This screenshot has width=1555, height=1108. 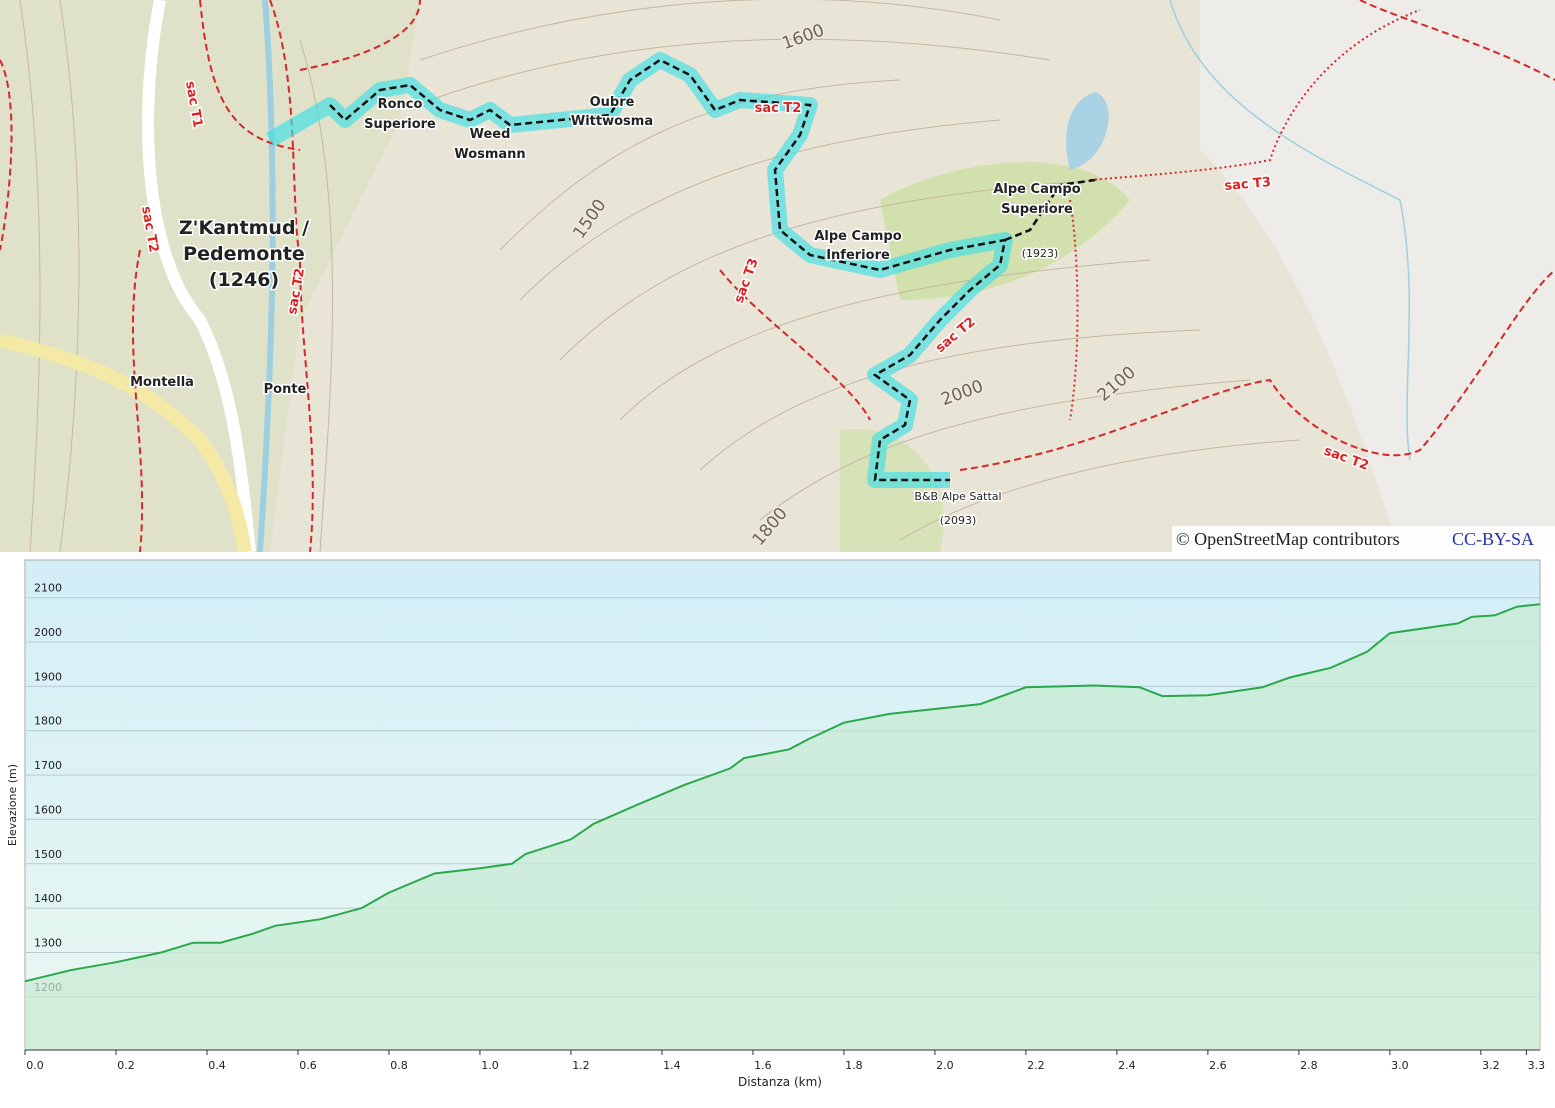 What do you see at coordinates (490, 1065) in the screenshot?
I see `x-tick-label: 1.0` at bounding box center [490, 1065].